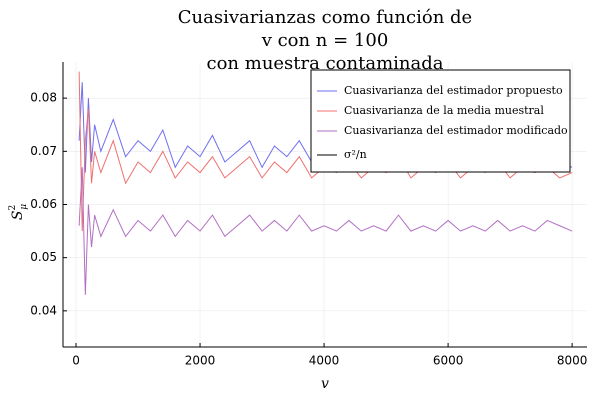 This screenshot has width=600, height=400. Describe the element at coordinates (444, 110) in the screenshot. I see `legend-label: Cuasivarianza de la media muestral` at that location.